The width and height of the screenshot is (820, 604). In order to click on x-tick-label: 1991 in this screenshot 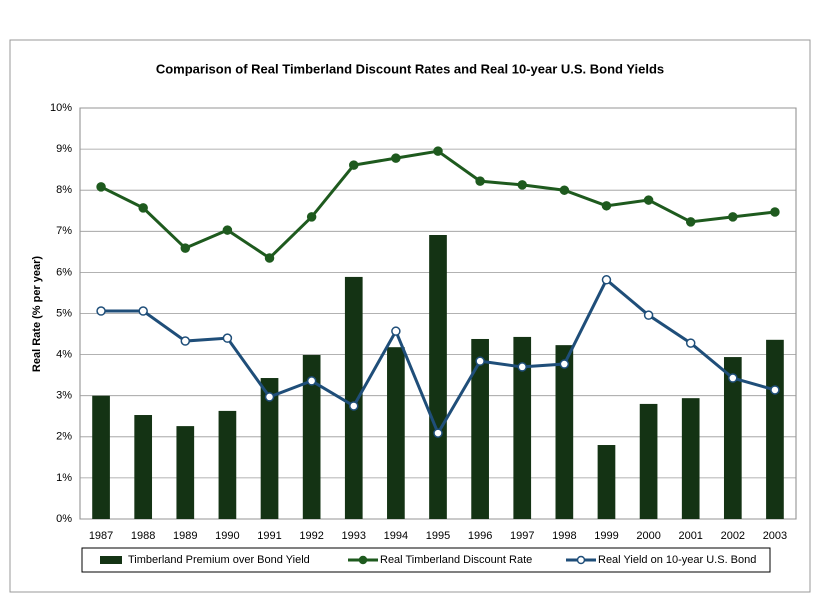, I will do `click(269, 536)`.